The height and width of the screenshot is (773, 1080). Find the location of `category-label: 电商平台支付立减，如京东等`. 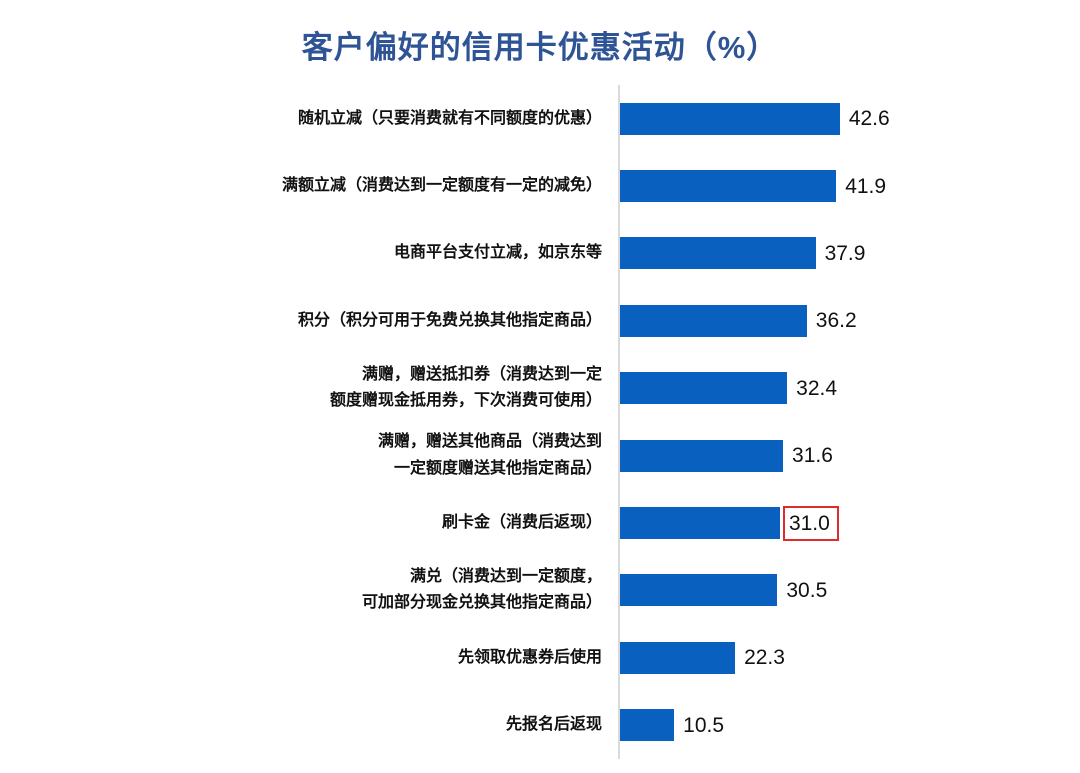

category-label: 电商平台支付立减，如京东等 is located at coordinates (497, 253).